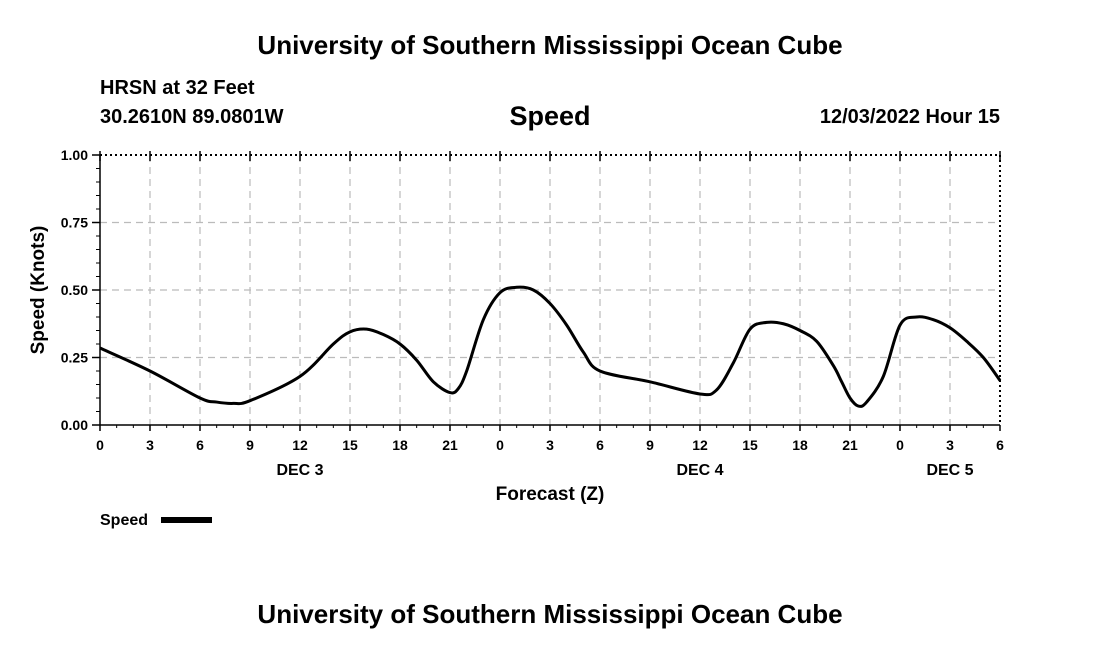  I want to click on y-tick-label: 1.00, so click(74, 155).